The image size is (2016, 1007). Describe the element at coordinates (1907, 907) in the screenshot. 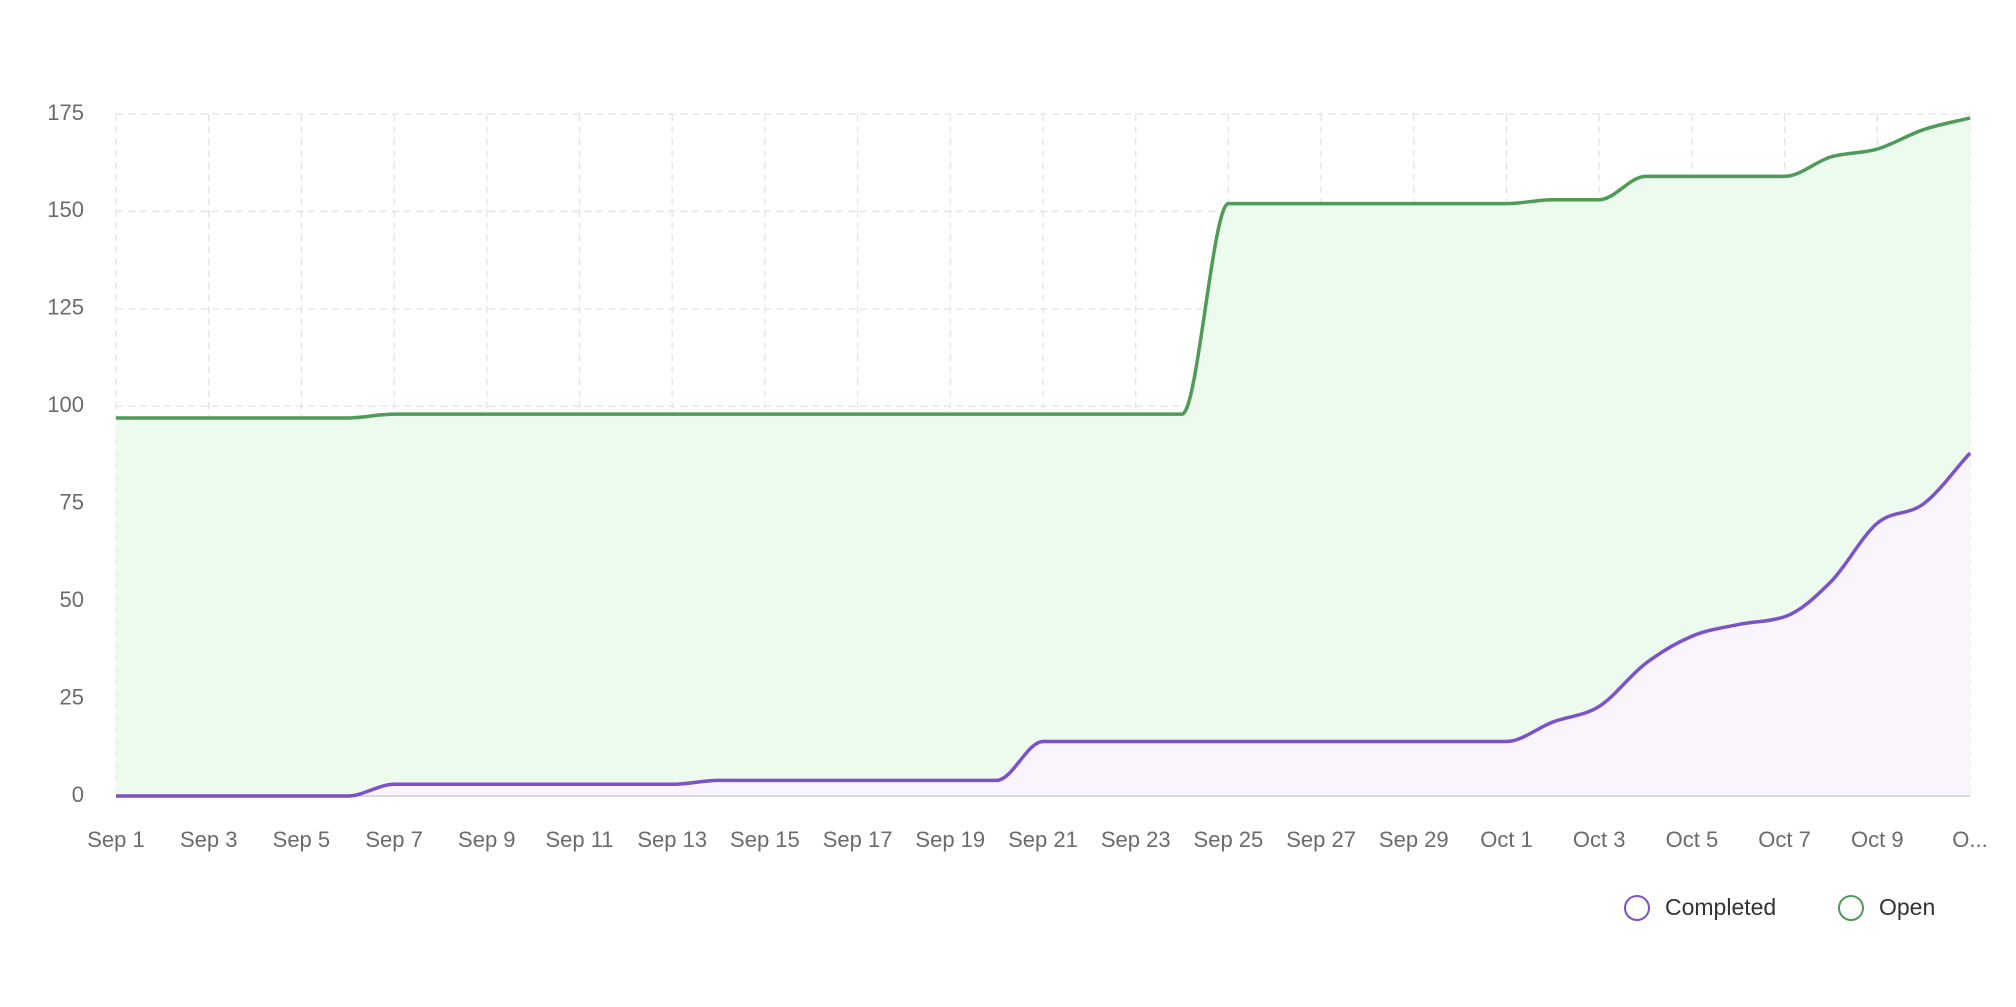

I see `legend-label: Open` at that location.